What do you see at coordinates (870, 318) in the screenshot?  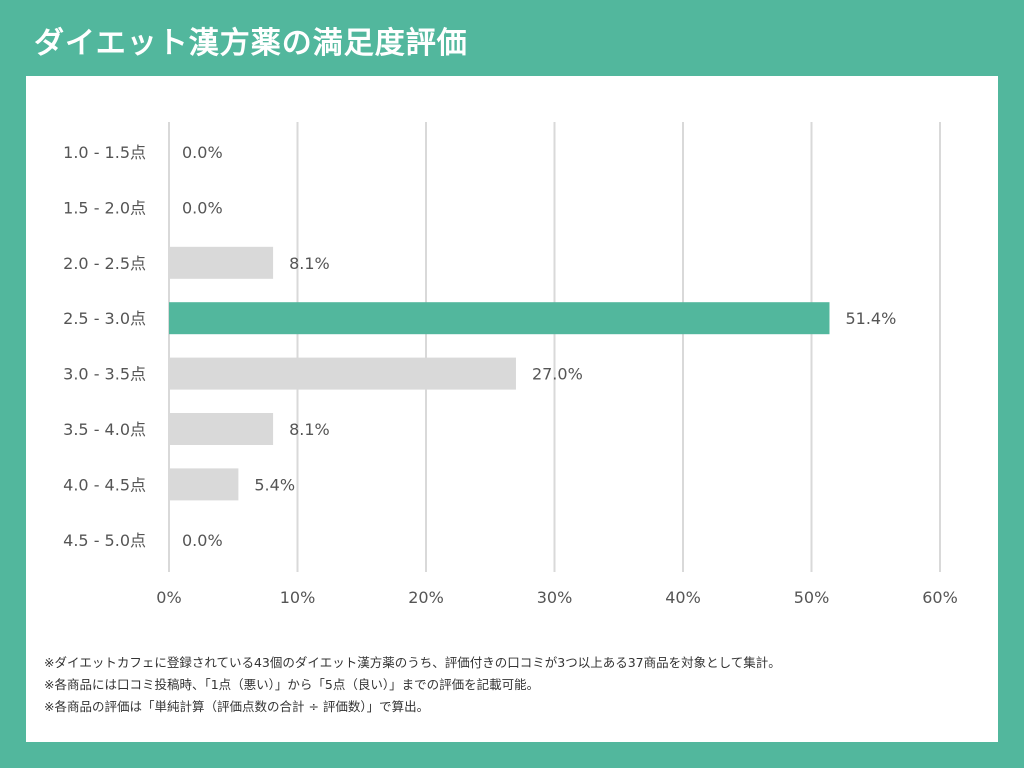 I see `data-label: 51.4%` at bounding box center [870, 318].